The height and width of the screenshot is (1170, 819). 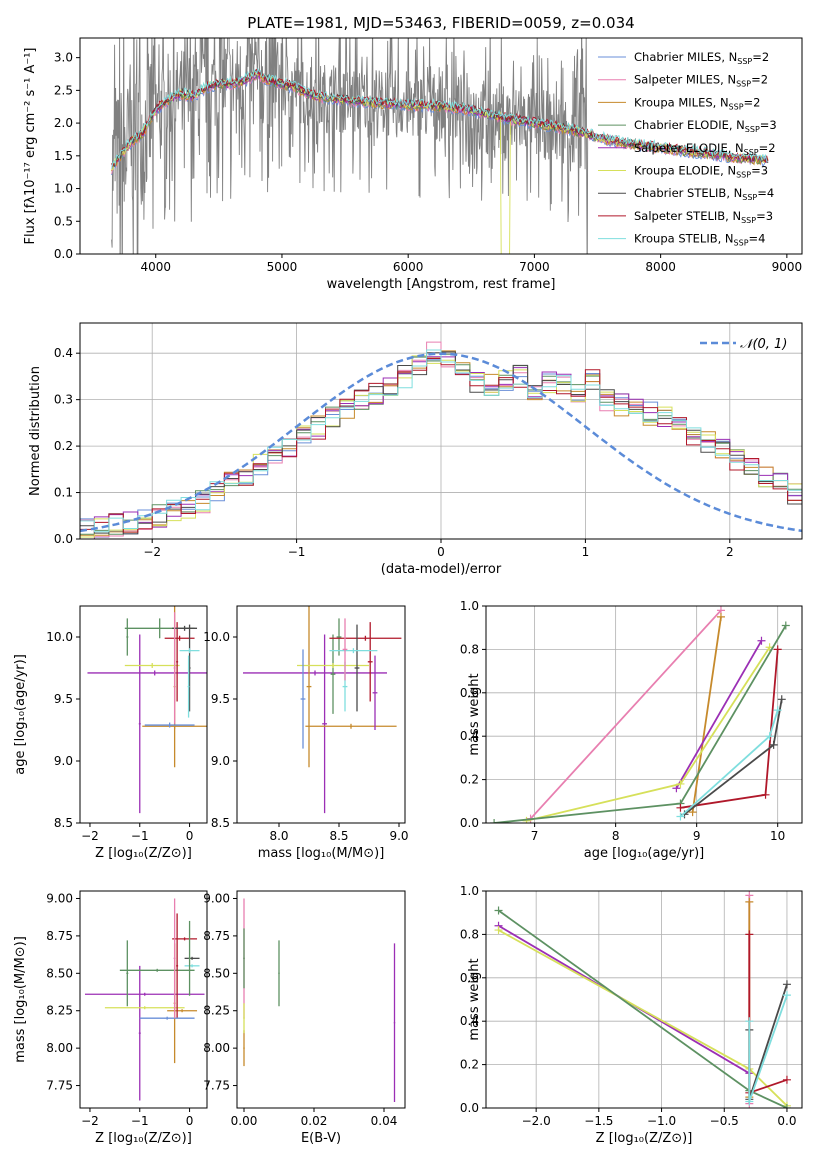 I want to click on x-axis-label: age [log₁₀(age/yr)], so click(x=644, y=853).